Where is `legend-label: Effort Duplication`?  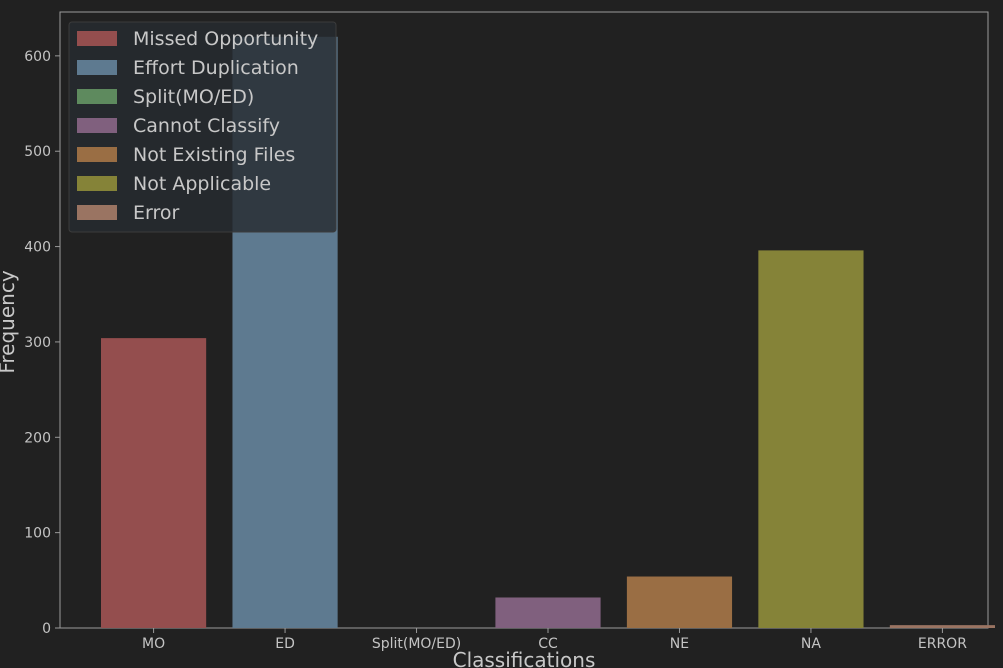
legend-label: Effort Duplication is located at coordinates (216, 68).